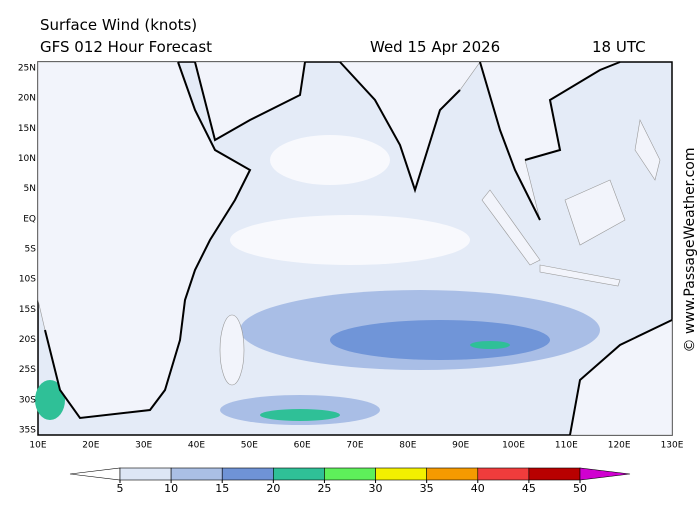 This screenshot has height=525, width=700. What do you see at coordinates (27, 159) in the screenshot?
I see `lat-label: 10N` at bounding box center [27, 159].